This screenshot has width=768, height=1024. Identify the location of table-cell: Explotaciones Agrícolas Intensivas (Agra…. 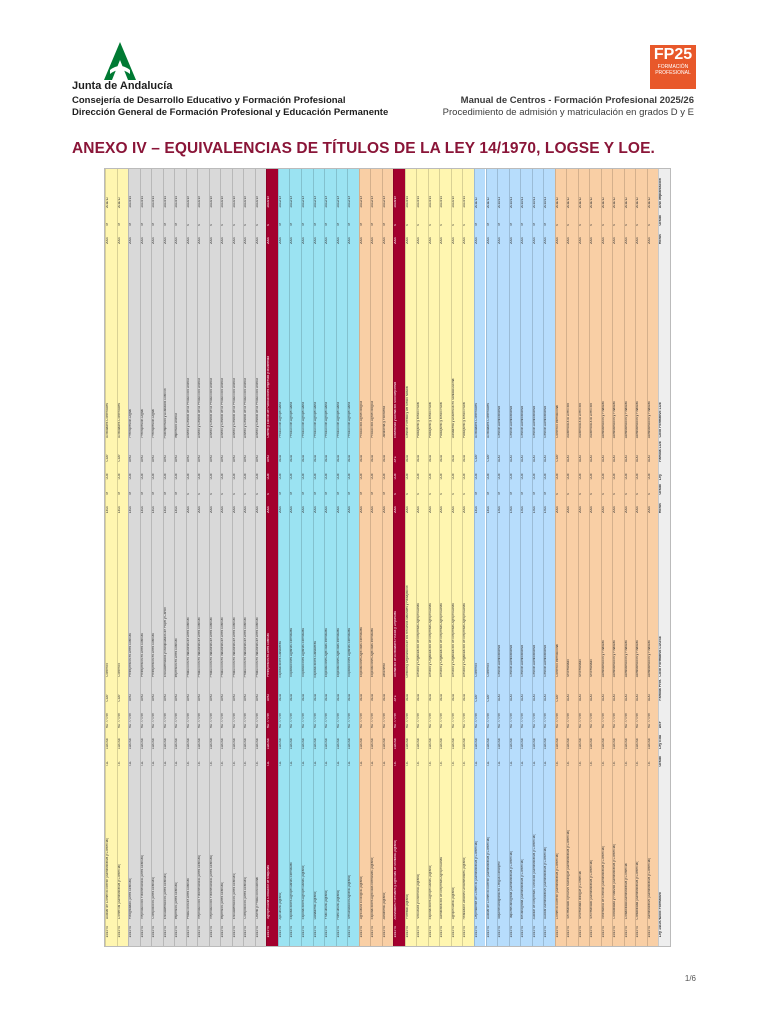
(373, 888).